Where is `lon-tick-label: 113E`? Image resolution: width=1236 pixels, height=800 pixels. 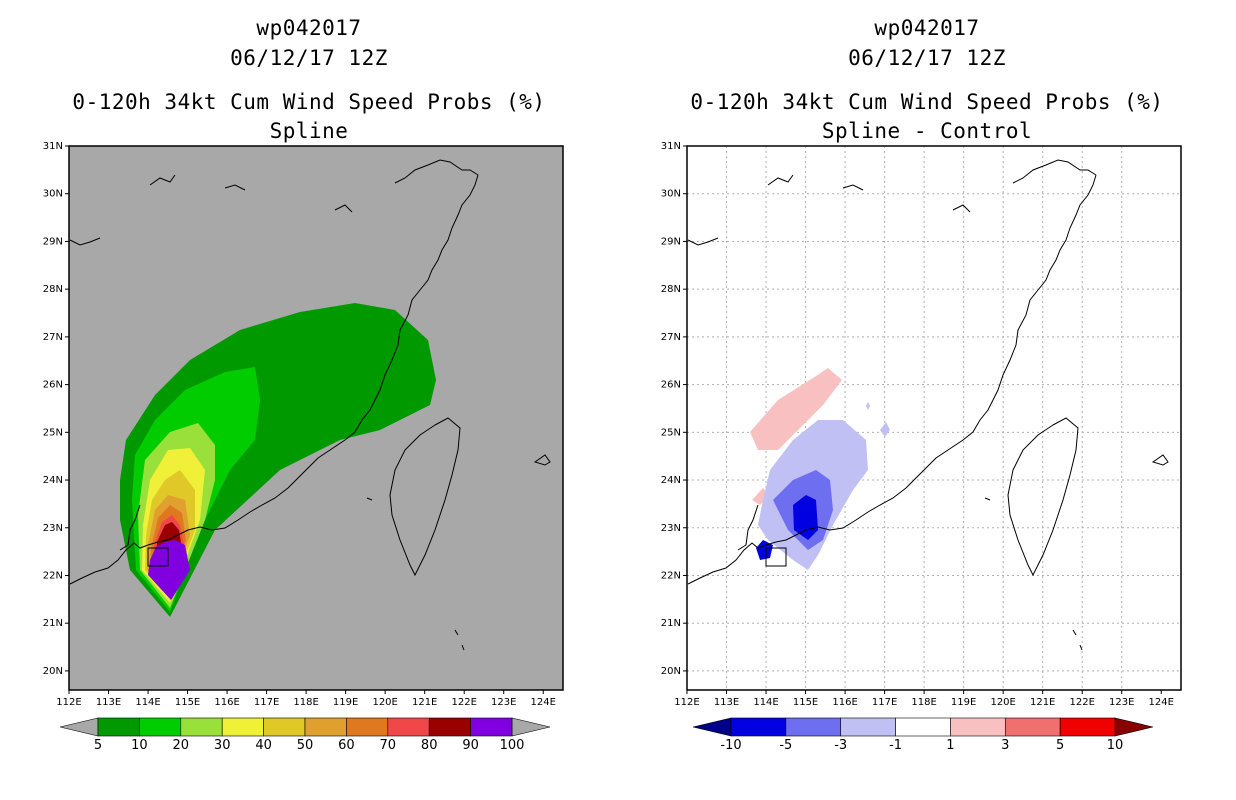 lon-tick-label: 113E is located at coordinates (108, 702).